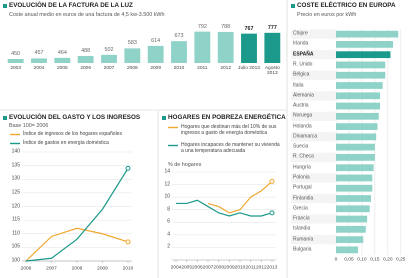 The width and height of the screenshot is (414, 278). Describe the element at coordinates (272, 71) in the screenshot. I see `x-tick-label: Agosto 2013` at that location.